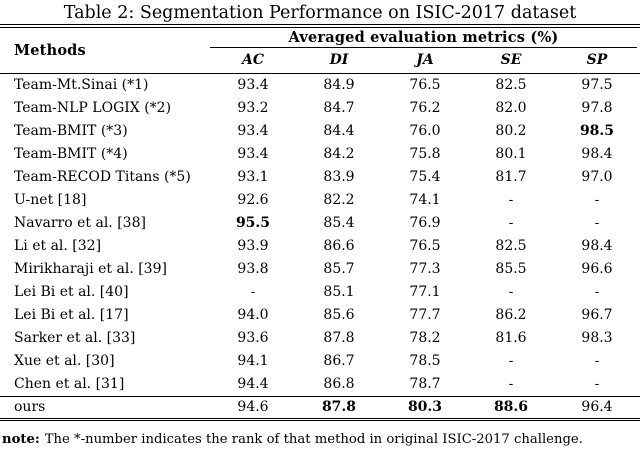 This screenshot has width=640, height=452. What do you see at coordinates (253, 107) in the screenshot?
I see `metric-value-cell: 93.2` at bounding box center [253, 107].